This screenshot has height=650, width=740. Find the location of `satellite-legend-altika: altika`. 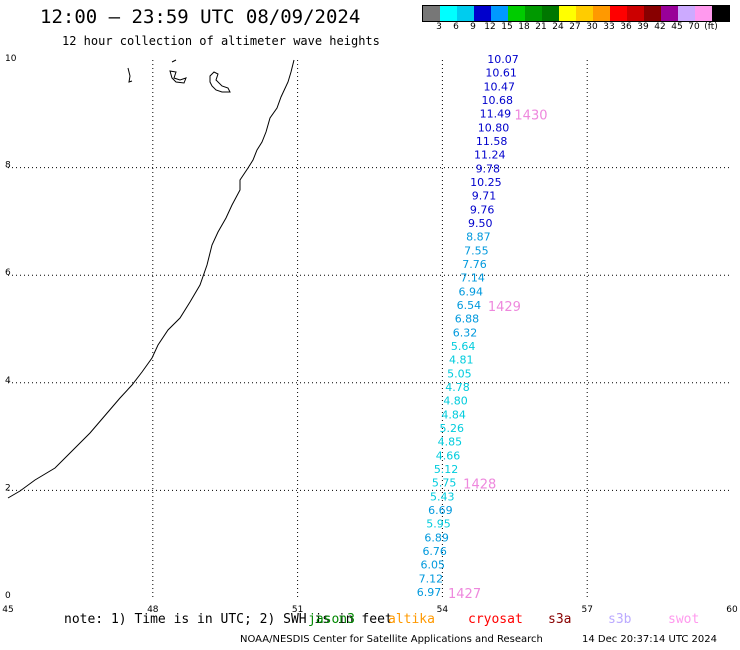

satellite-legend-altika: altika is located at coordinates (411, 619).